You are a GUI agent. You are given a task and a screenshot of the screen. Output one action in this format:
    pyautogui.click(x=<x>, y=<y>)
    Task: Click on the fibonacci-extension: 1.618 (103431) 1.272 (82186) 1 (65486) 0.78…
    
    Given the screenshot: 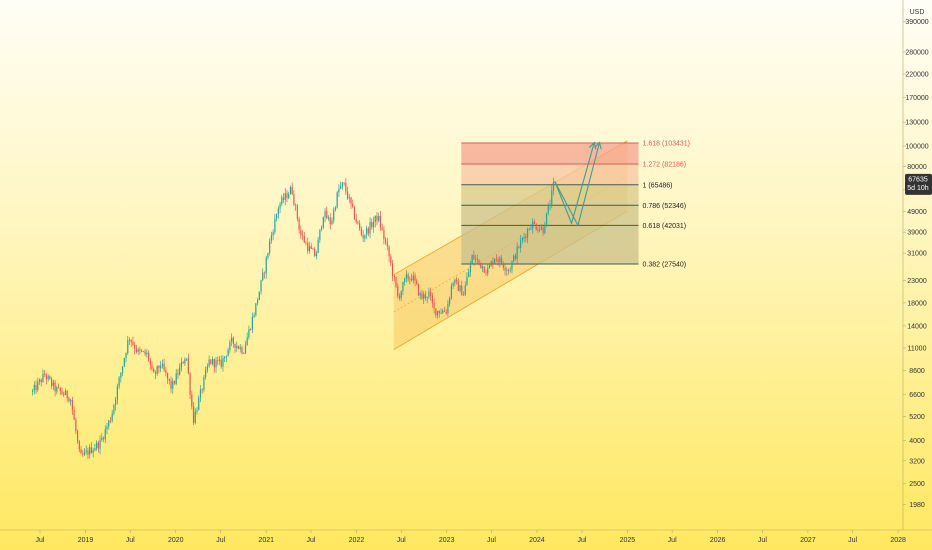 What is the action you would take?
    pyautogui.click(x=575, y=205)
    